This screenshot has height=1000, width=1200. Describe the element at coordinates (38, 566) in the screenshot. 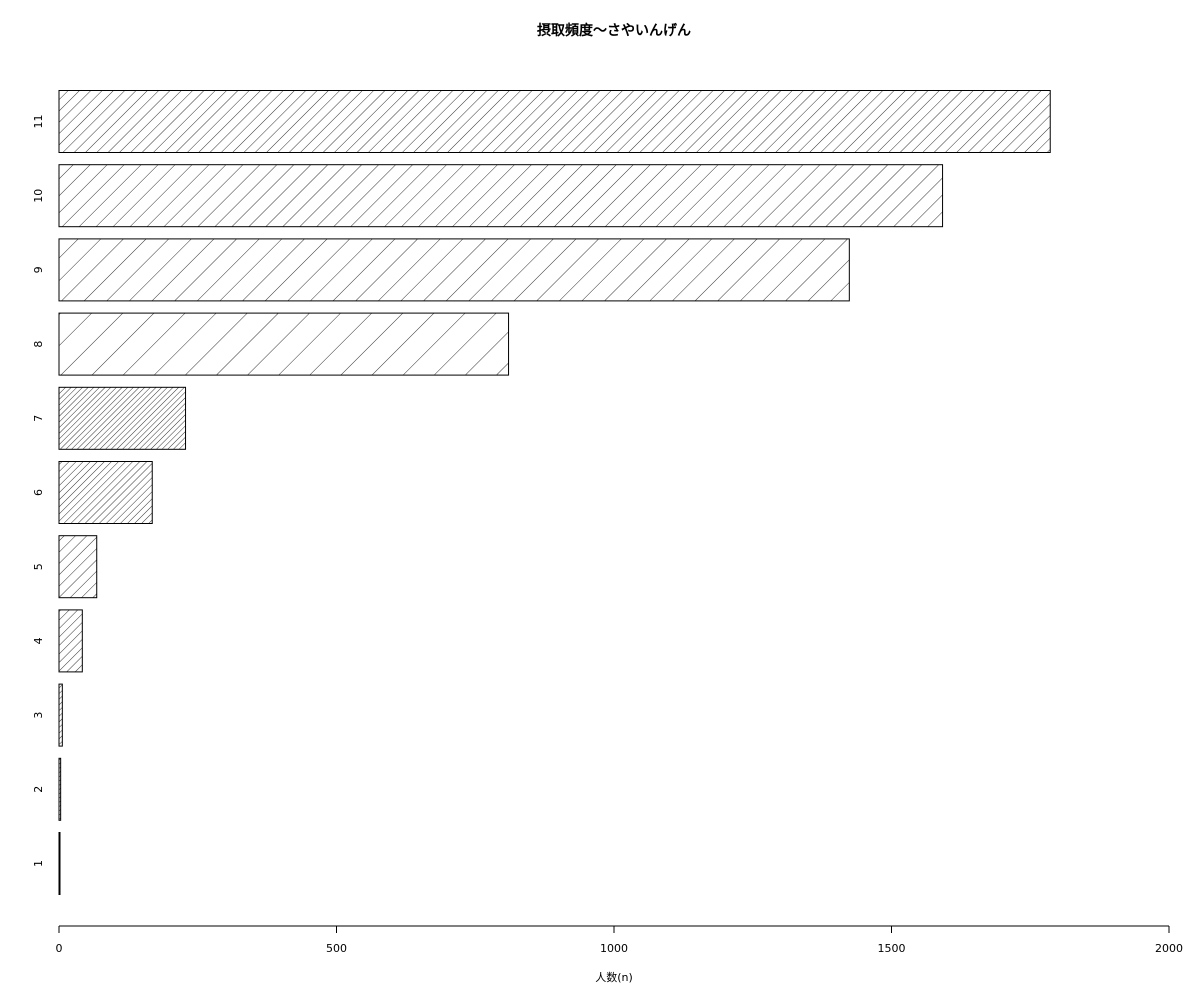

I see `y-tick-label-5: 5` at that location.